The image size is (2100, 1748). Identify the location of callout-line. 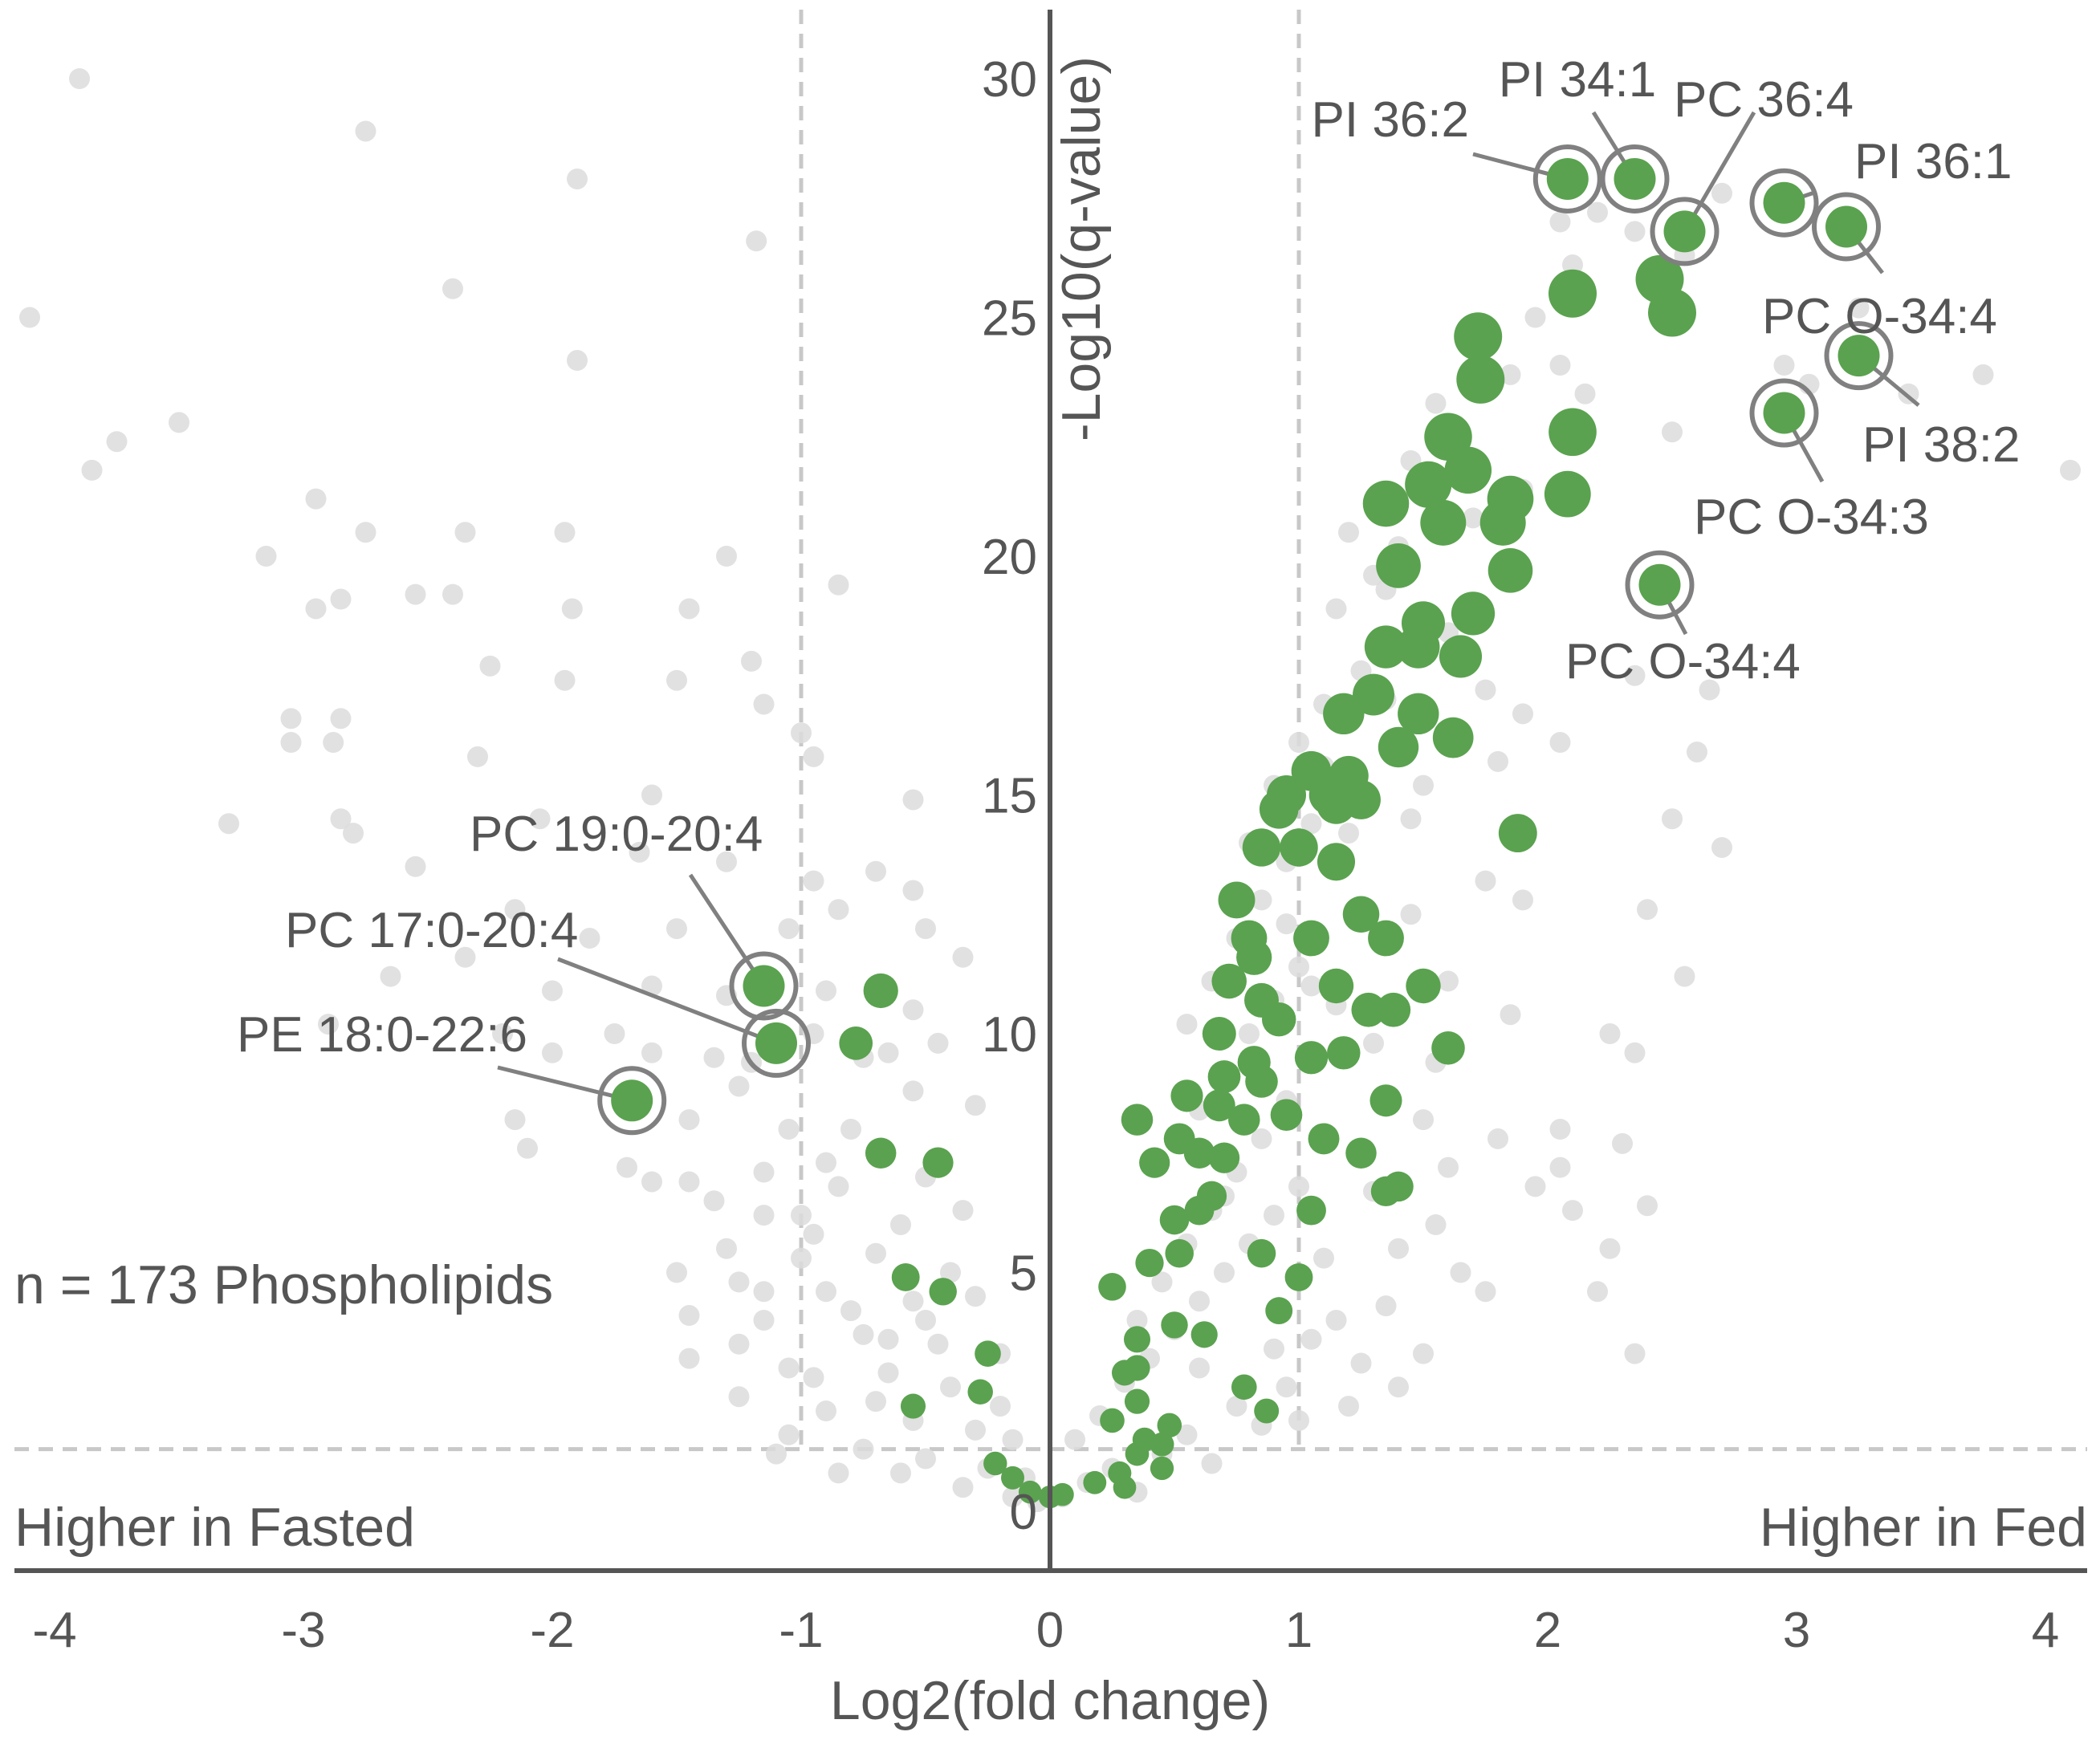
(1719, 172).